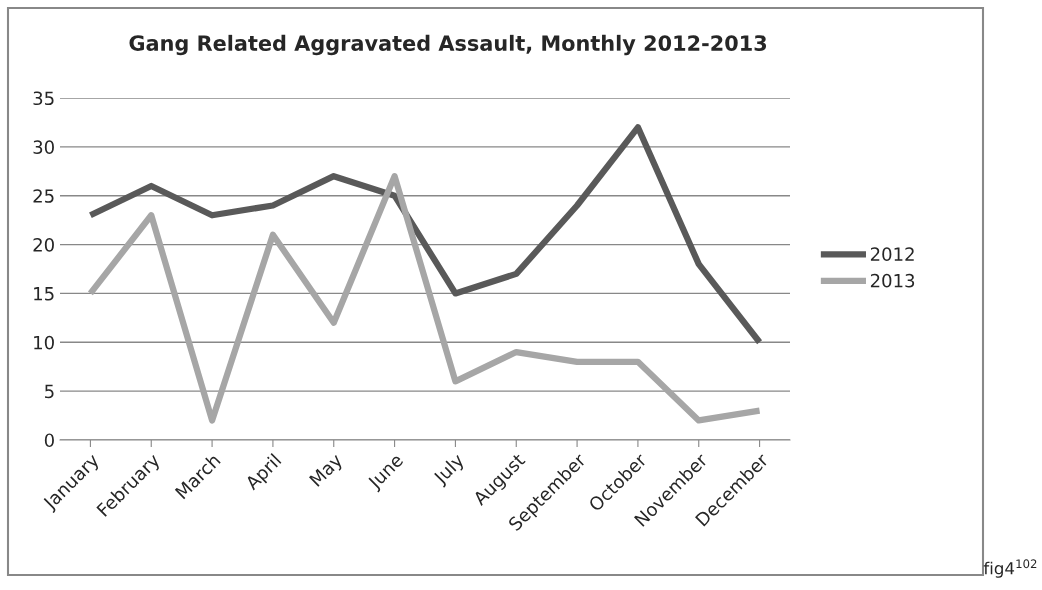 Image resolution: width=1042 pixels, height=590 pixels. What do you see at coordinates (49, 440) in the screenshot?
I see `y-tick-label: 0` at bounding box center [49, 440].